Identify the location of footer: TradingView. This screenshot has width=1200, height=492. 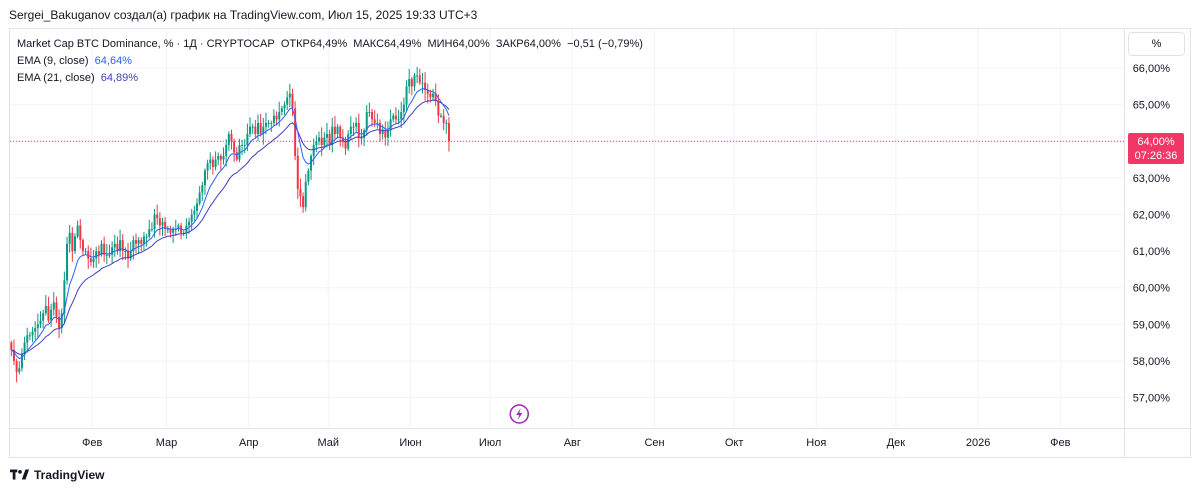
(57, 475).